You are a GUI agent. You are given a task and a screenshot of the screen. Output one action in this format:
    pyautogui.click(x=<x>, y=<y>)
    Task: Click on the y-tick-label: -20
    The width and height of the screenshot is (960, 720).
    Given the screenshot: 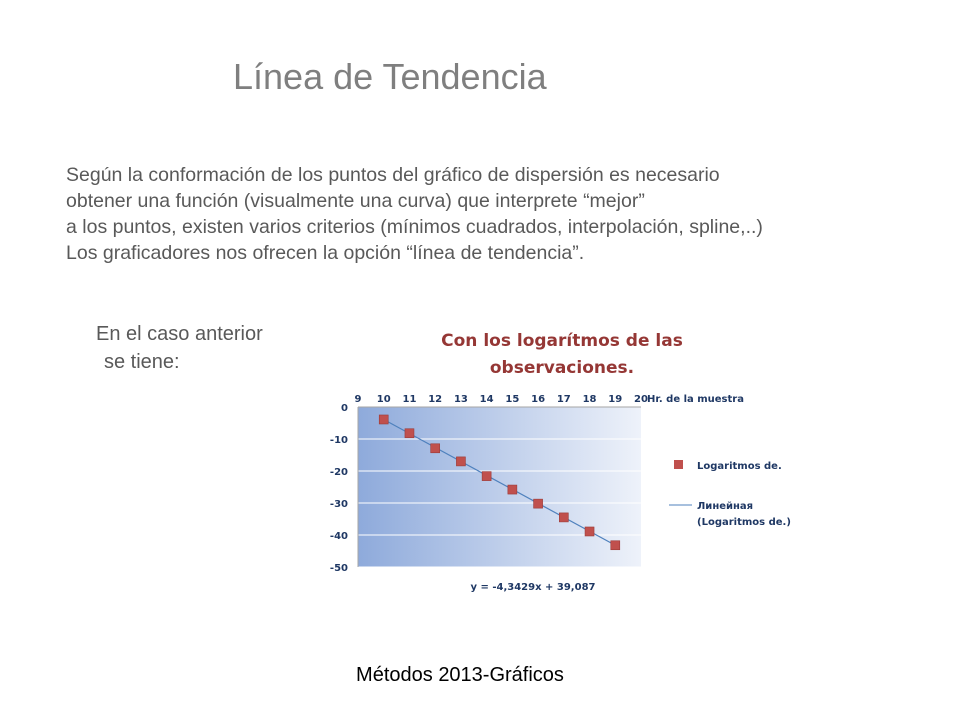 What is the action you would take?
    pyautogui.click(x=339, y=472)
    